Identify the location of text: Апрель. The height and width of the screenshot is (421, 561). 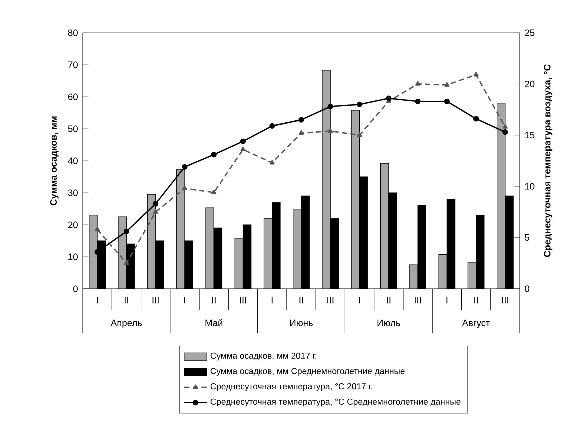
(126, 324).